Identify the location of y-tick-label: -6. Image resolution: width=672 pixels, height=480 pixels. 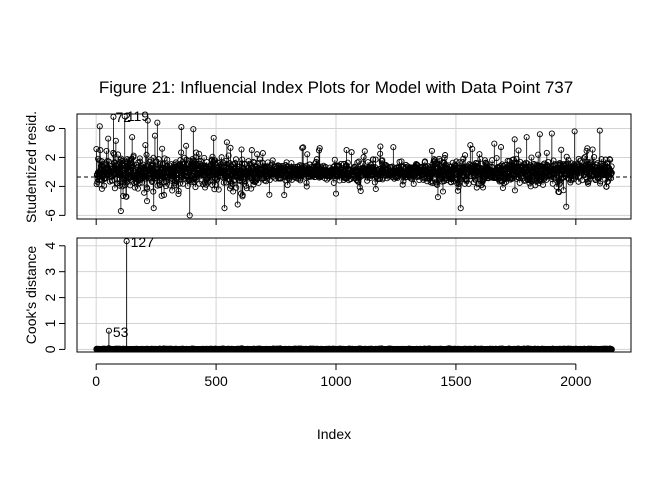
(50, 215).